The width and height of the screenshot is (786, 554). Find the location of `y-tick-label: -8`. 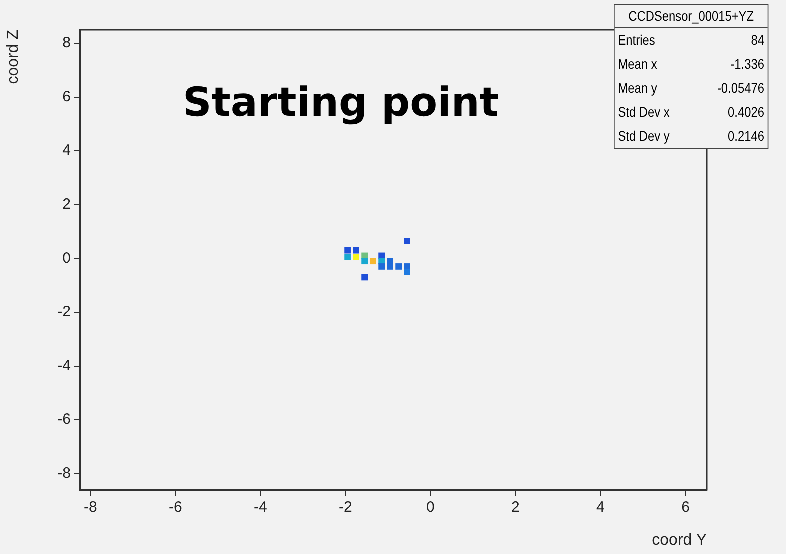

y-tick-label: -8 is located at coordinates (64, 473).